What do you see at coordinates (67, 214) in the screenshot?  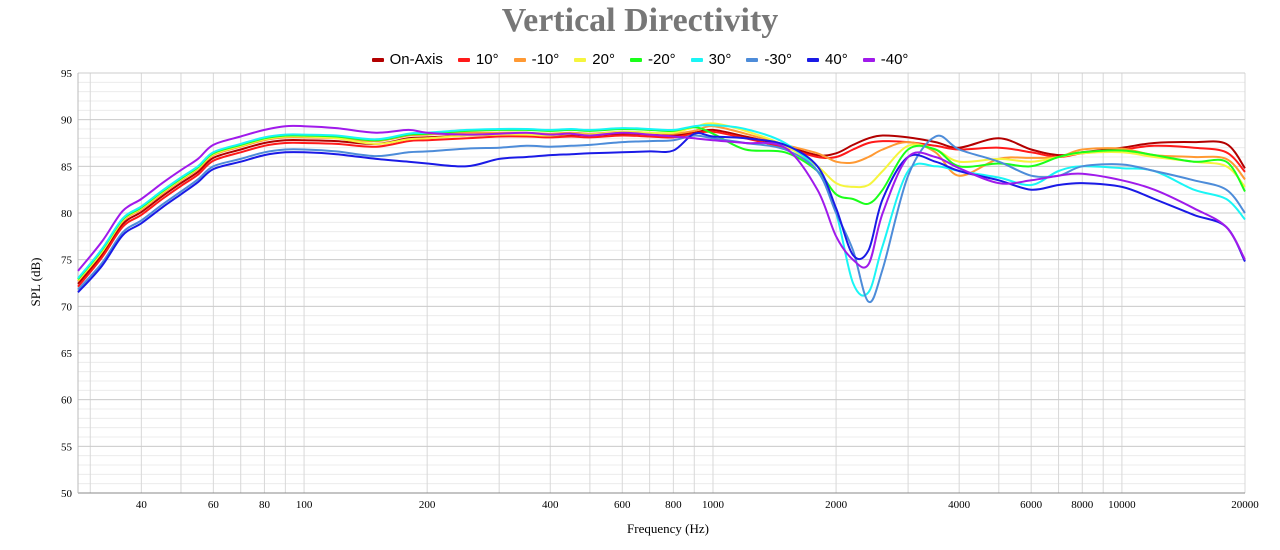 I see `y-tick-label: 80` at bounding box center [67, 214].